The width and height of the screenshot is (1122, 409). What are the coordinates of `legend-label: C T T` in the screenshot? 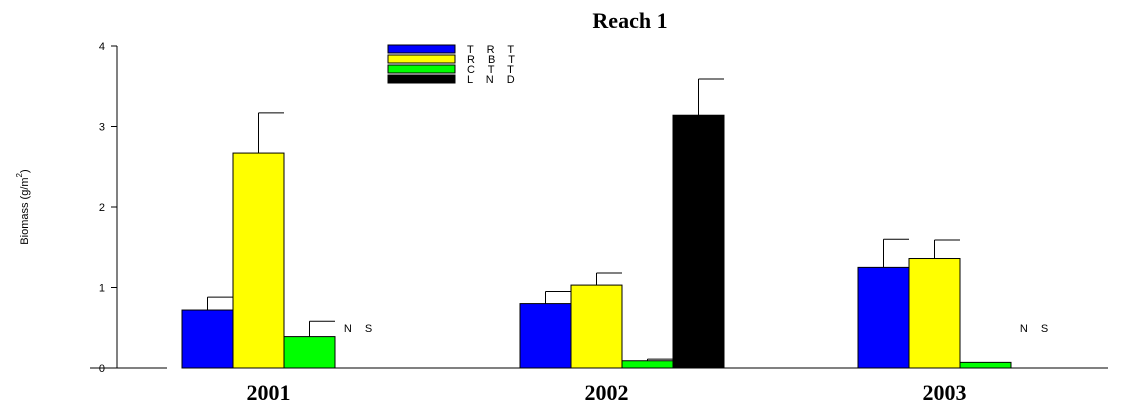 It's located at (493, 70).